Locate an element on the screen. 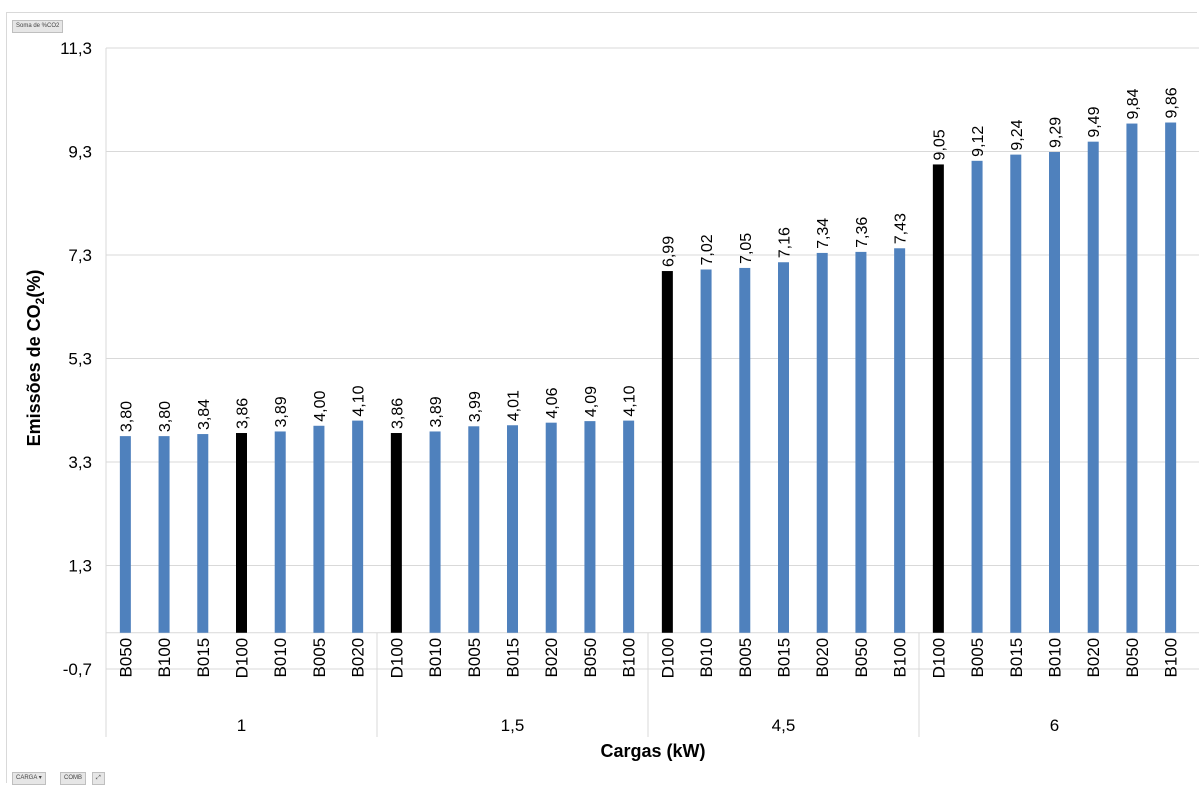  carga-field-button: CARGA ▾ is located at coordinates (29, 778).